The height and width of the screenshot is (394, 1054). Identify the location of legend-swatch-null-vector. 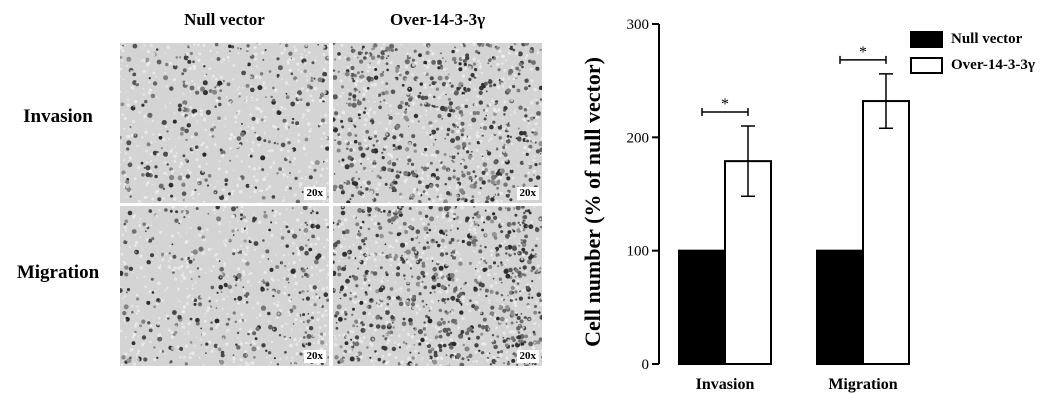
(926, 39).